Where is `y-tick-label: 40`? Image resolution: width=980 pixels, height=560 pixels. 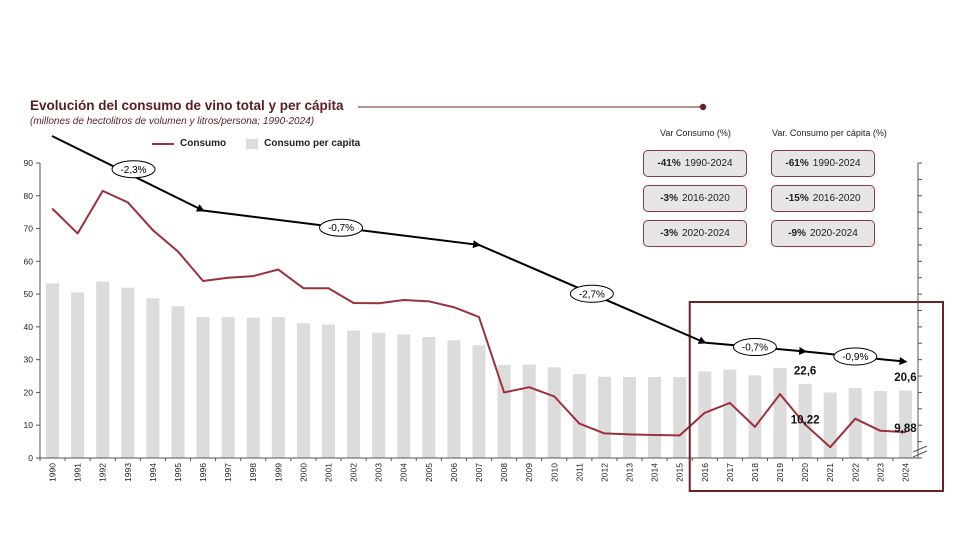
y-tick-label: 40 is located at coordinates (29, 327).